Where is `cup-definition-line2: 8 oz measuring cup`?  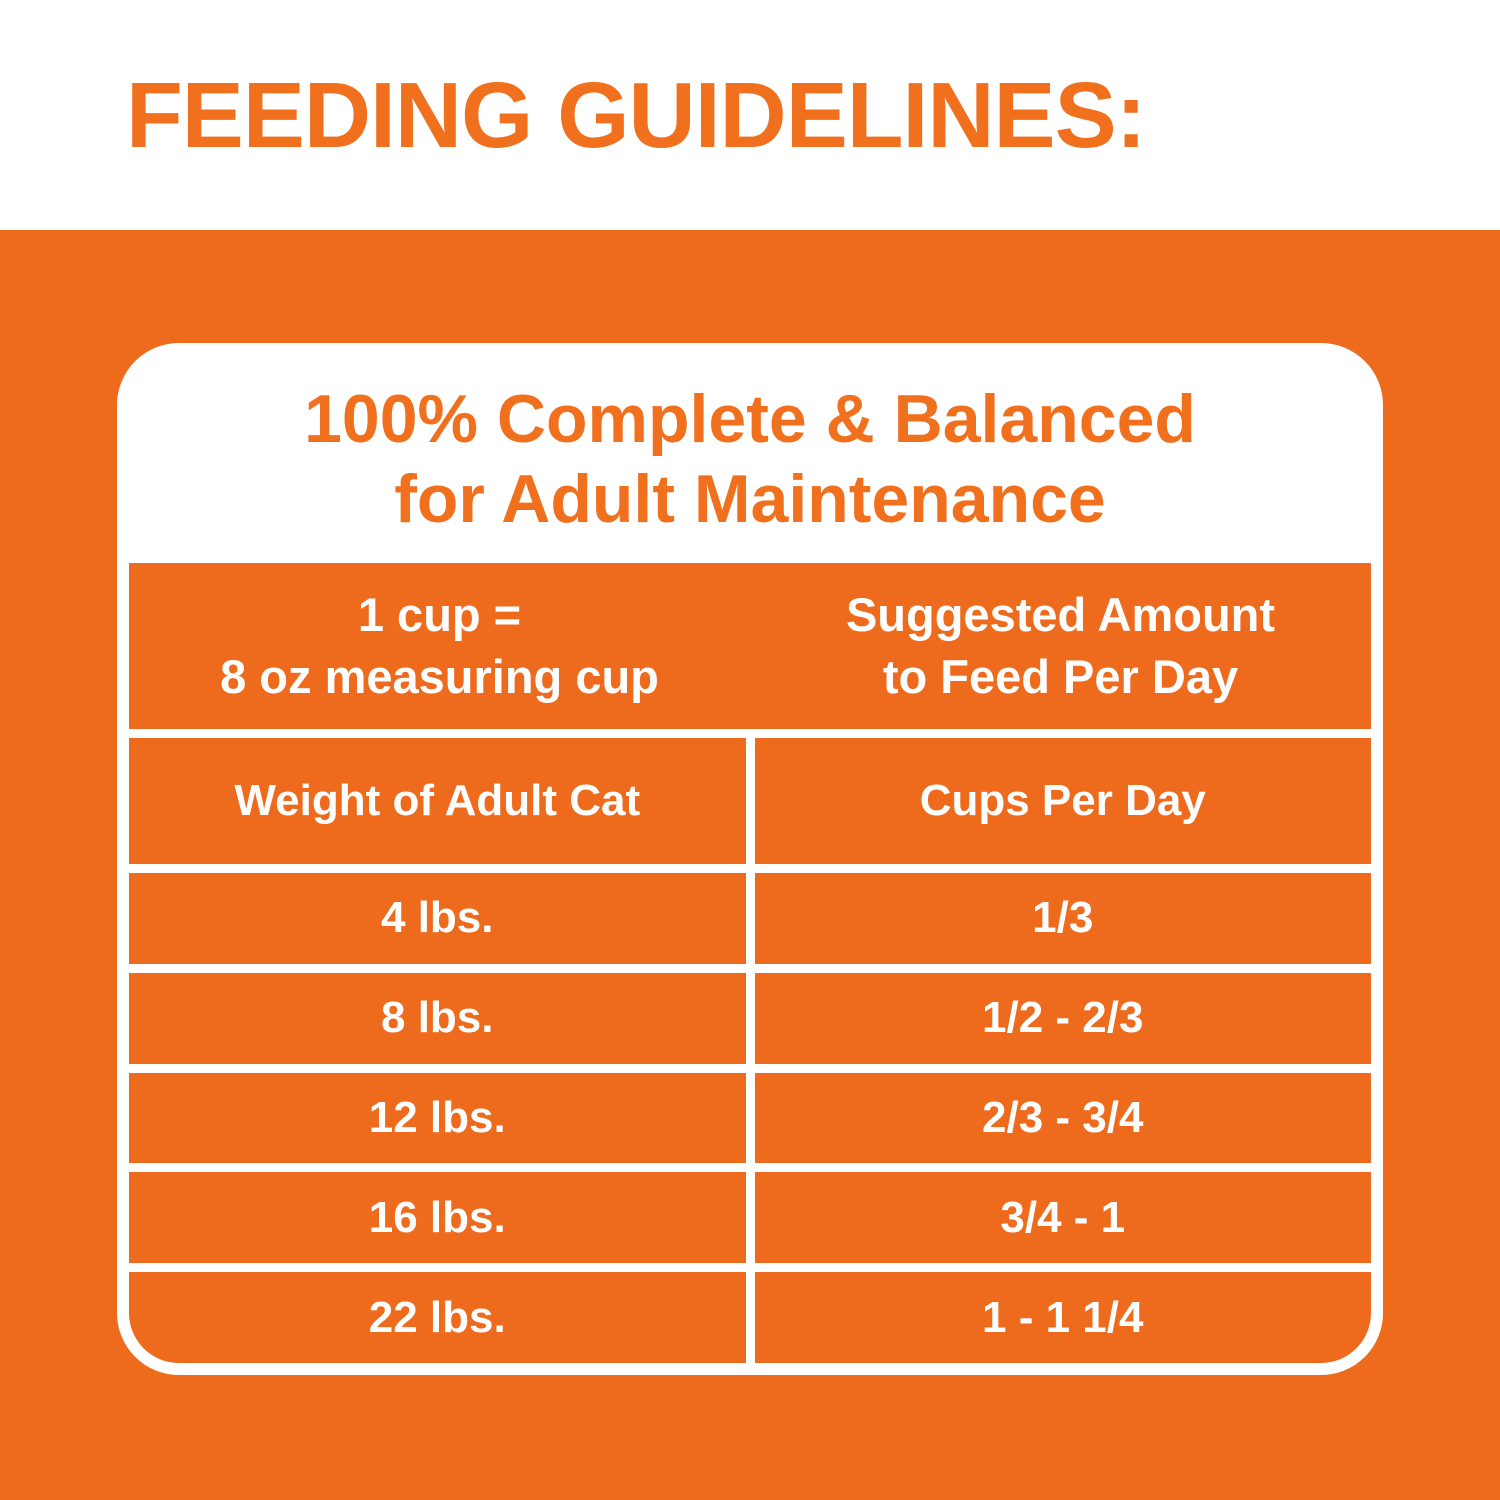 cup-definition-line2: 8 oz measuring cup is located at coordinates (439, 676).